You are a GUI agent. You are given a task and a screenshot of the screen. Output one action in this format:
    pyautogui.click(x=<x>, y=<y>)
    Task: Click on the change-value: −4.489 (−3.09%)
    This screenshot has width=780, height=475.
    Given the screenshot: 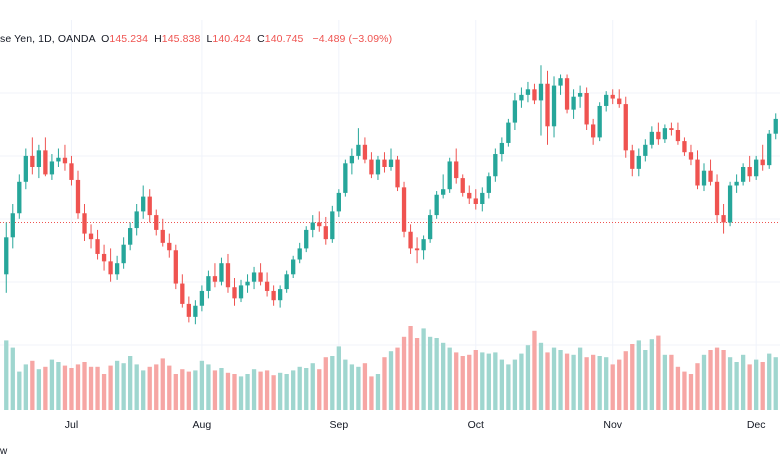 What is the action you would take?
    pyautogui.click(x=352, y=39)
    